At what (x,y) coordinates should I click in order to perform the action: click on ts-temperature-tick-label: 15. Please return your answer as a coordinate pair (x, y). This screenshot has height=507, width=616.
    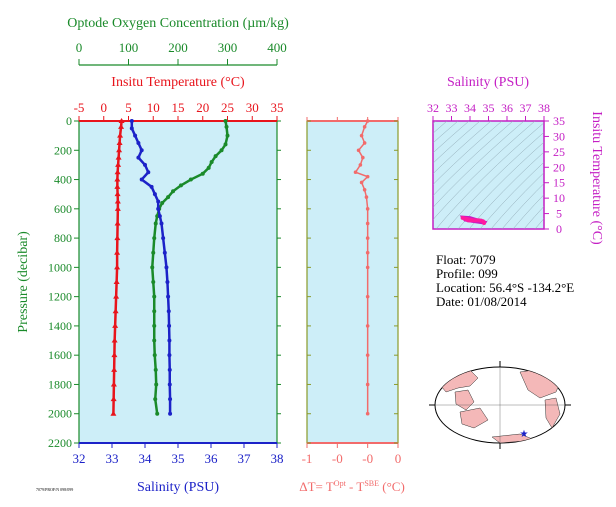
    Looking at the image, I should click on (559, 183).